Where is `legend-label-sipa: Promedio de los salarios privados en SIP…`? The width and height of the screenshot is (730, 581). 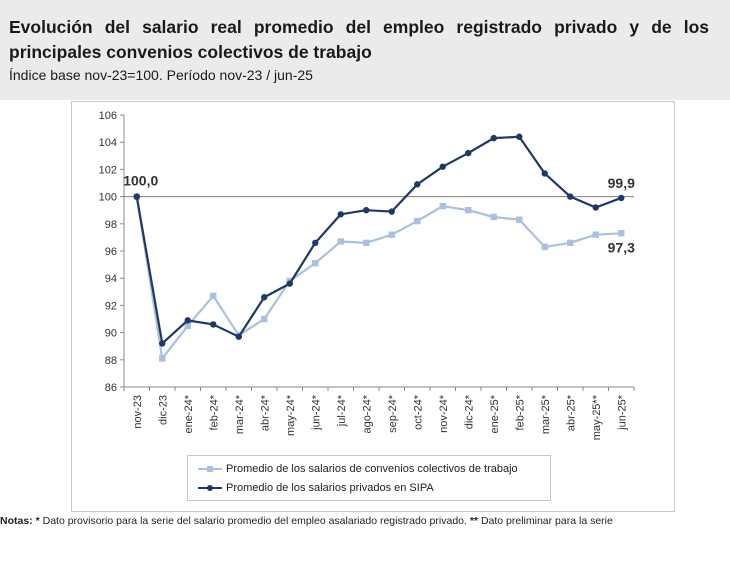
legend-label-sipa: Promedio de los salarios privados en SIP… is located at coordinates (330, 488).